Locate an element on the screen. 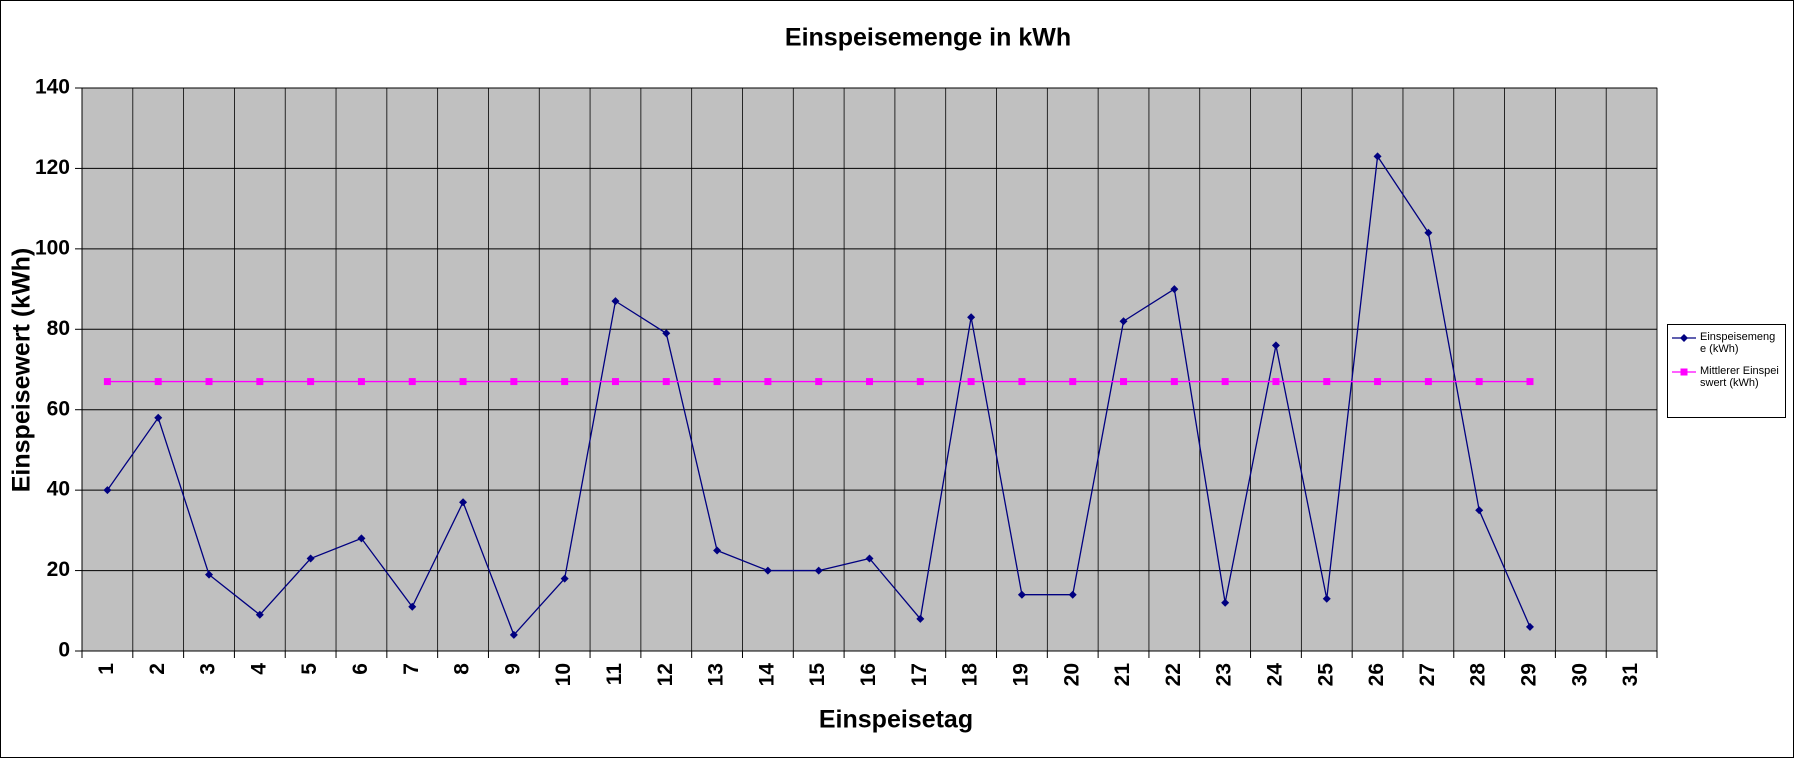 The image size is (1794, 758). y-tick-label: 140 is located at coordinates (52, 87).